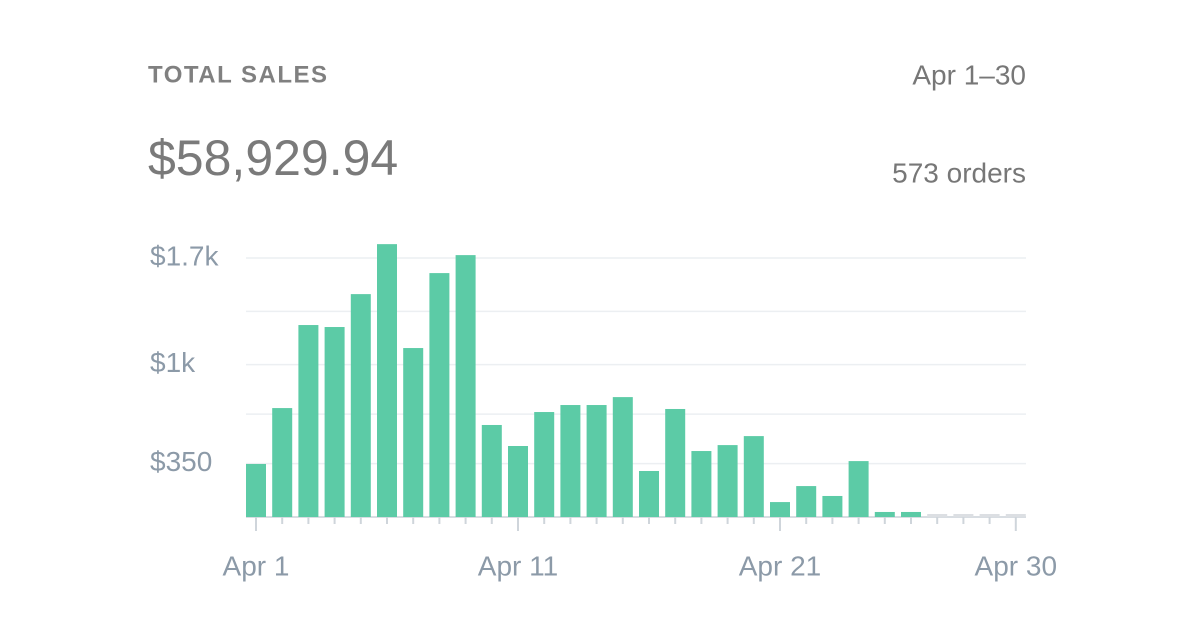 The height and width of the screenshot is (628, 1200). I want to click on date-range: Apr 1–30, so click(969, 74).